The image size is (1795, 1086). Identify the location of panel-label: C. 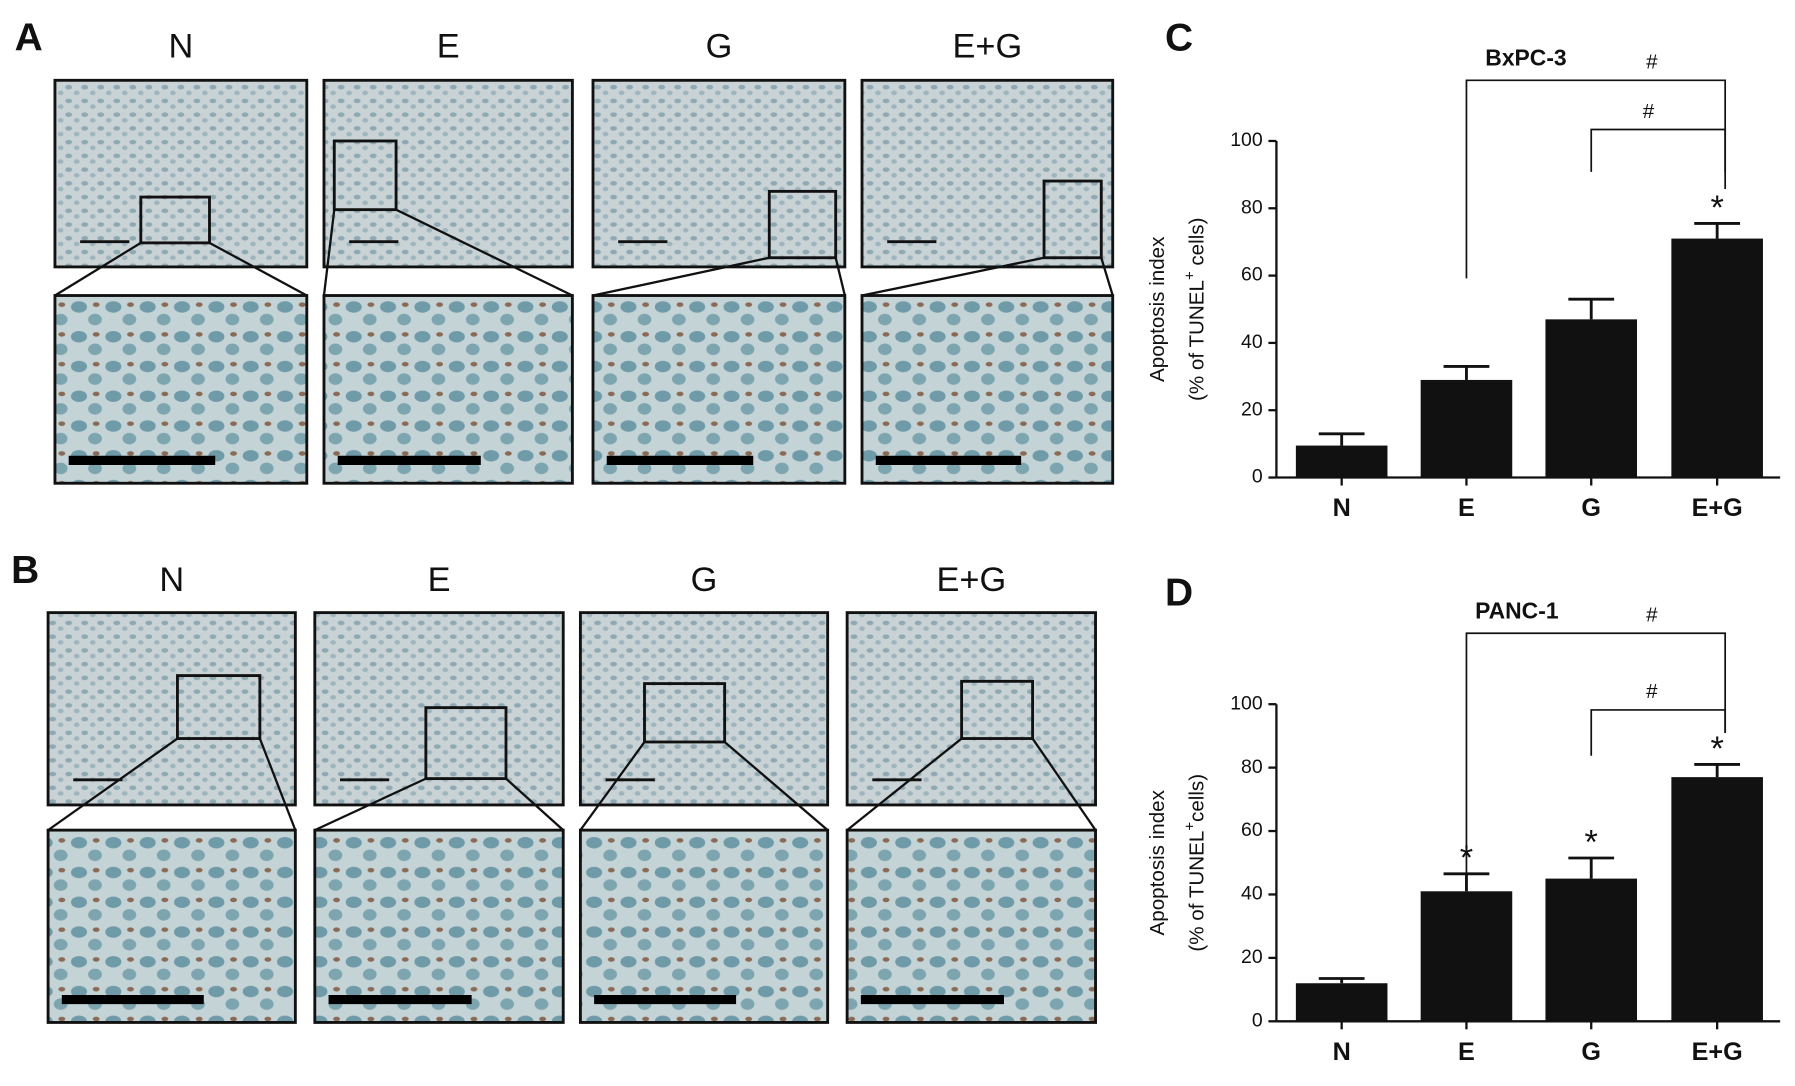
(1179, 38).